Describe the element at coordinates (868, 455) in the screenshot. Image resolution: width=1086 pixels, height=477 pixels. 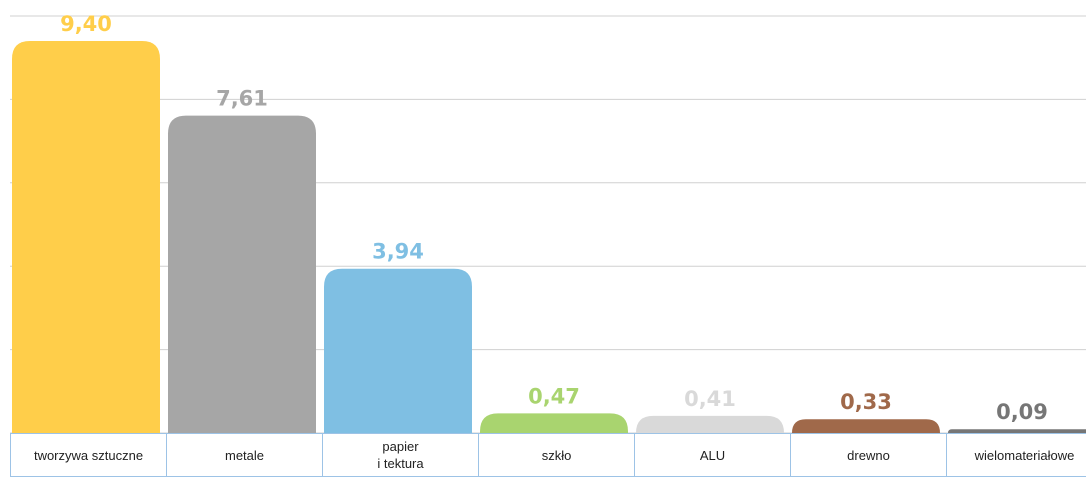
I see `x-tick-label: drewno` at that location.